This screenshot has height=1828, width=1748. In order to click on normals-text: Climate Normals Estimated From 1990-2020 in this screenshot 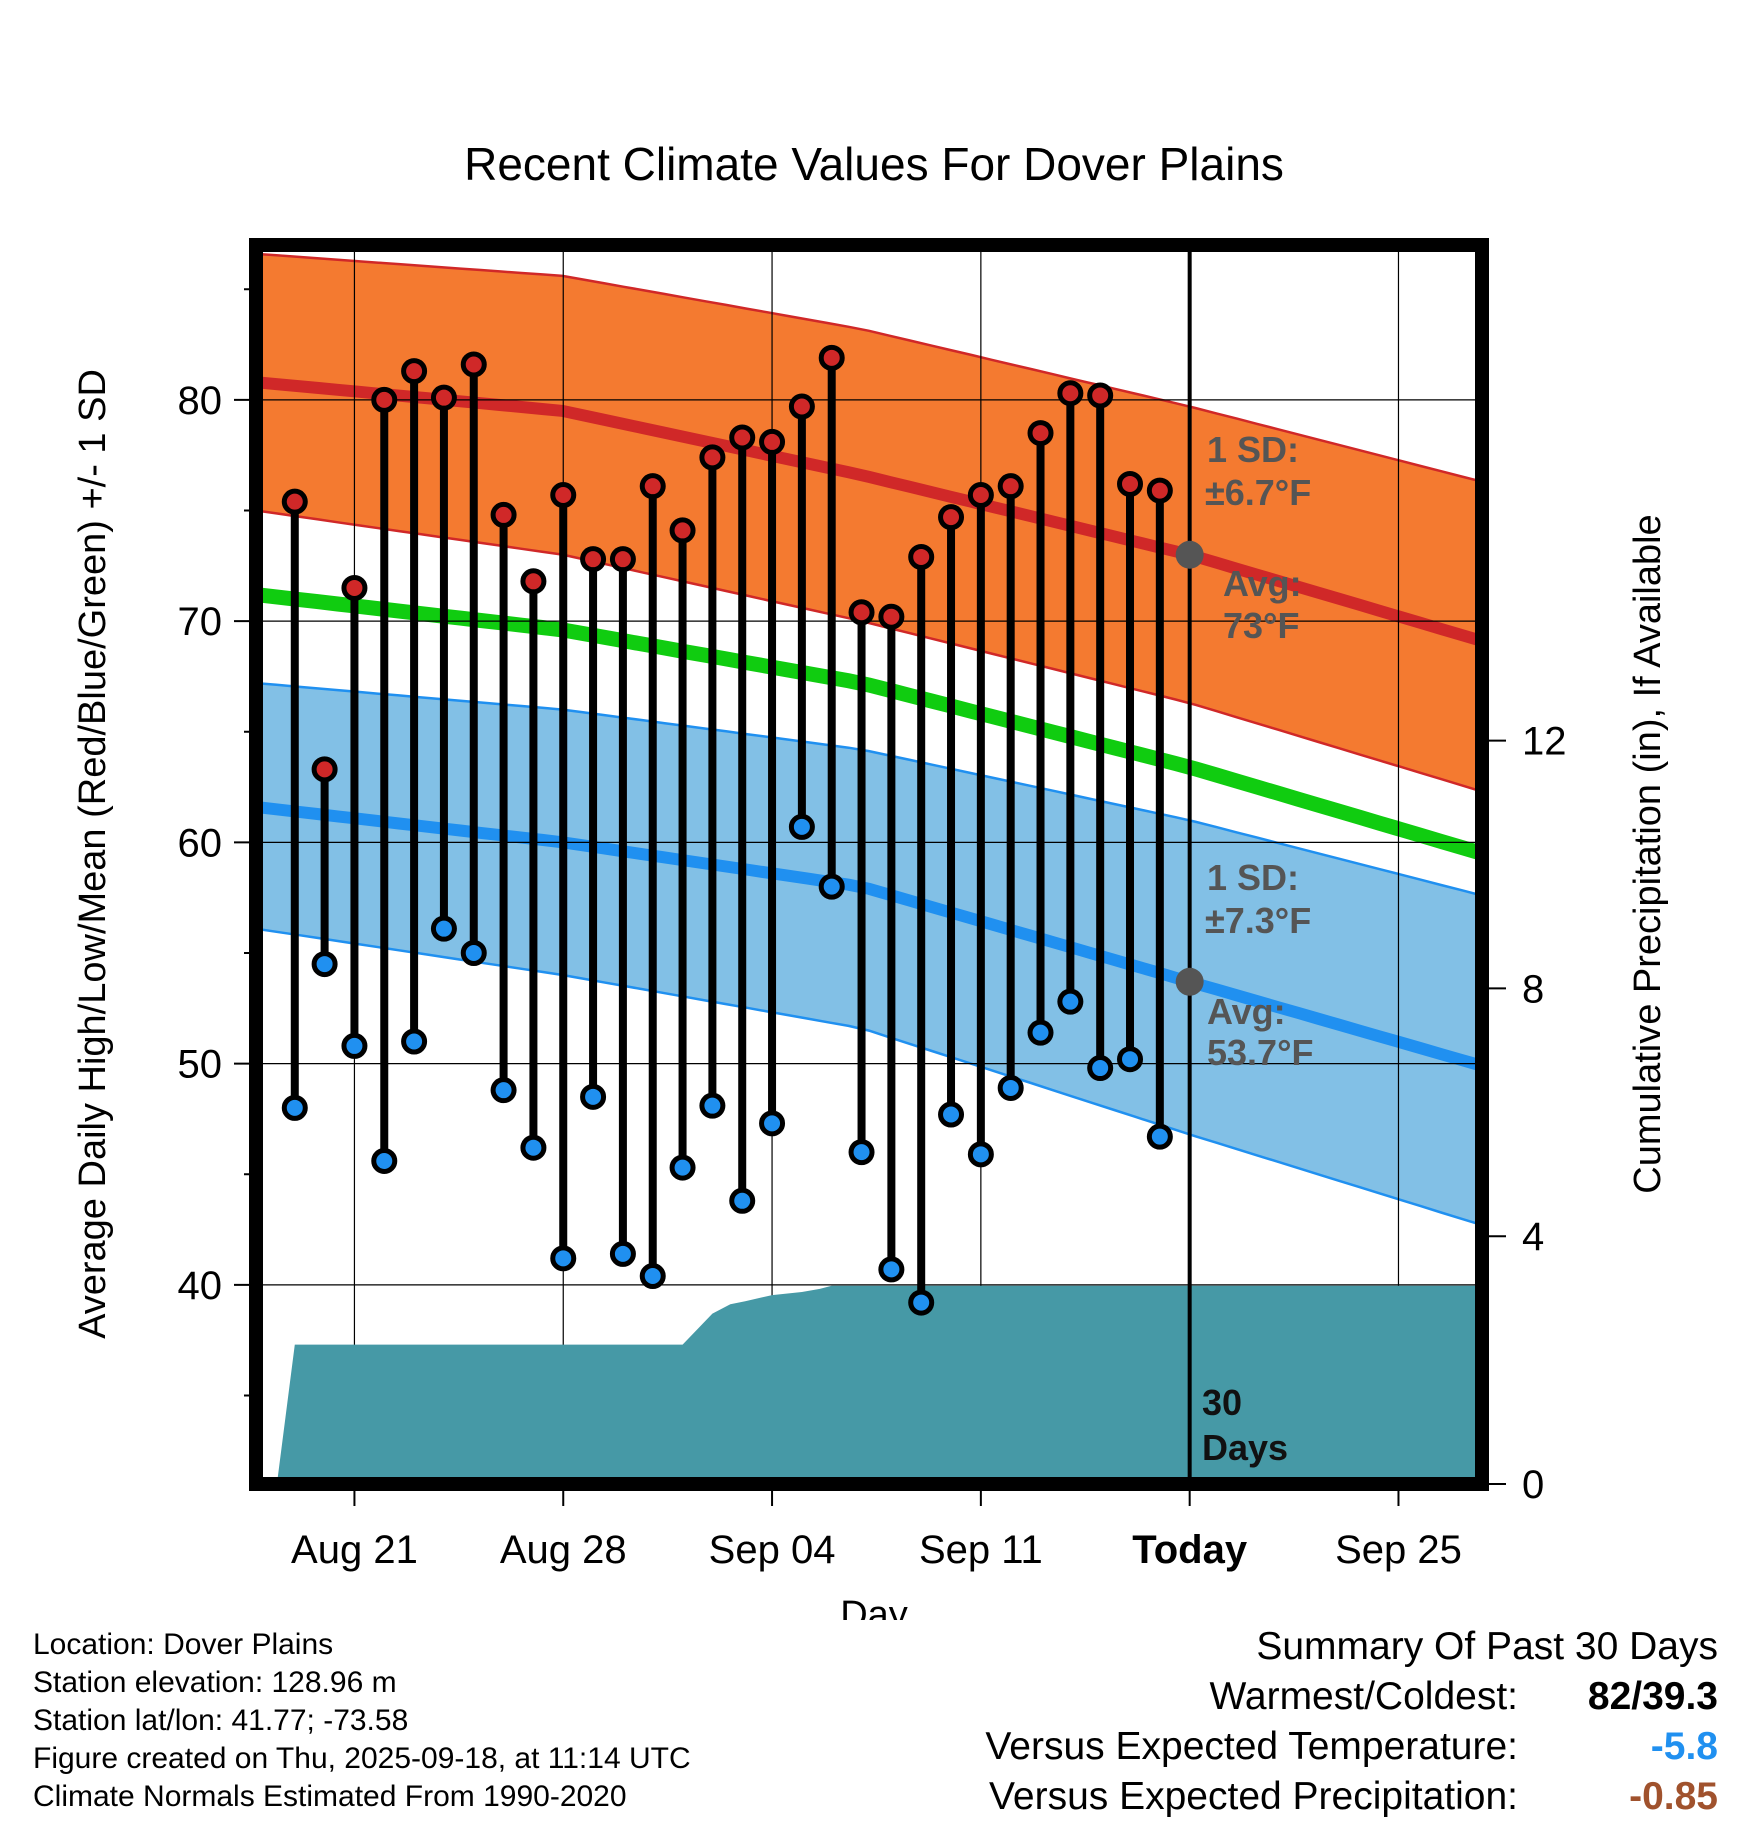, I will do `click(330, 1796)`.